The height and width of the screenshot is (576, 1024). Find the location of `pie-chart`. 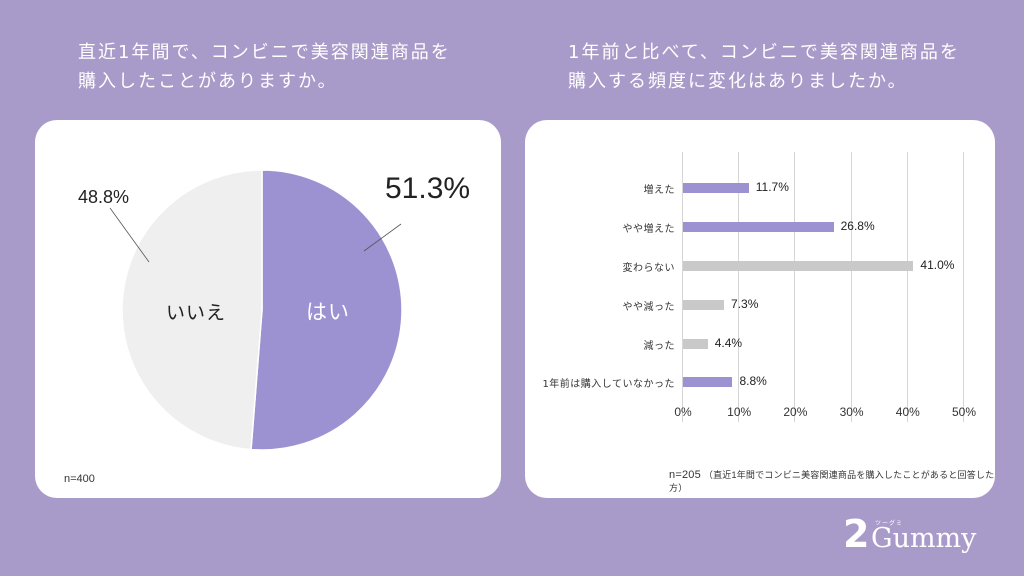

pie-chart is located at coordinates (256, 310).